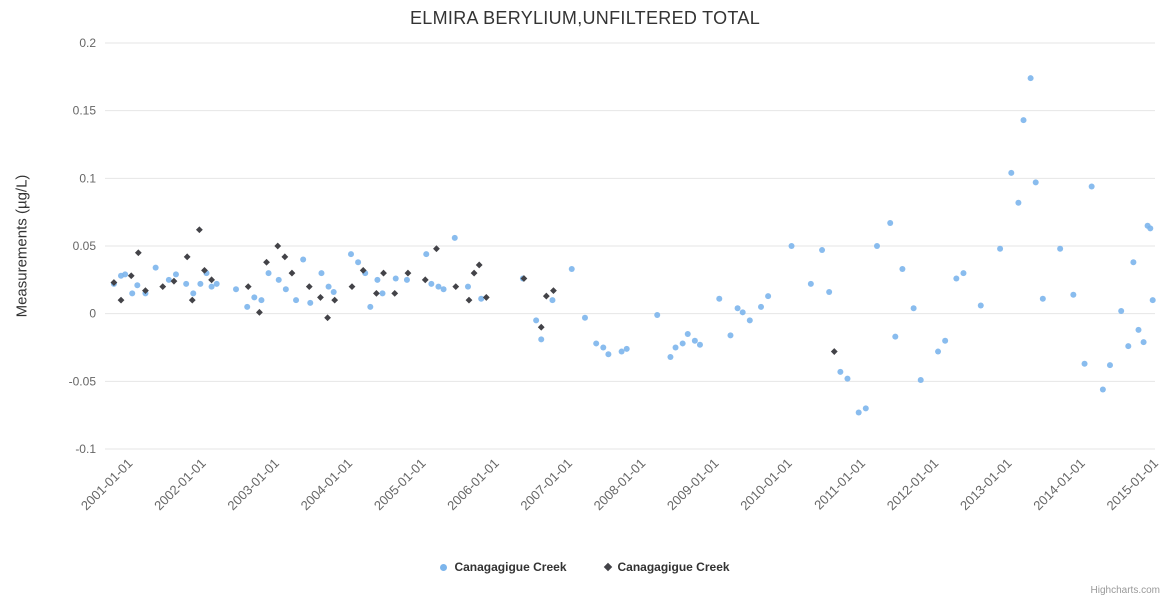 This screenshot has width=1170, height=600. Describe the element at coordinates (1125, 590) in the screenshot. I see `highcharts-credits: Highcharts.com` at that location.